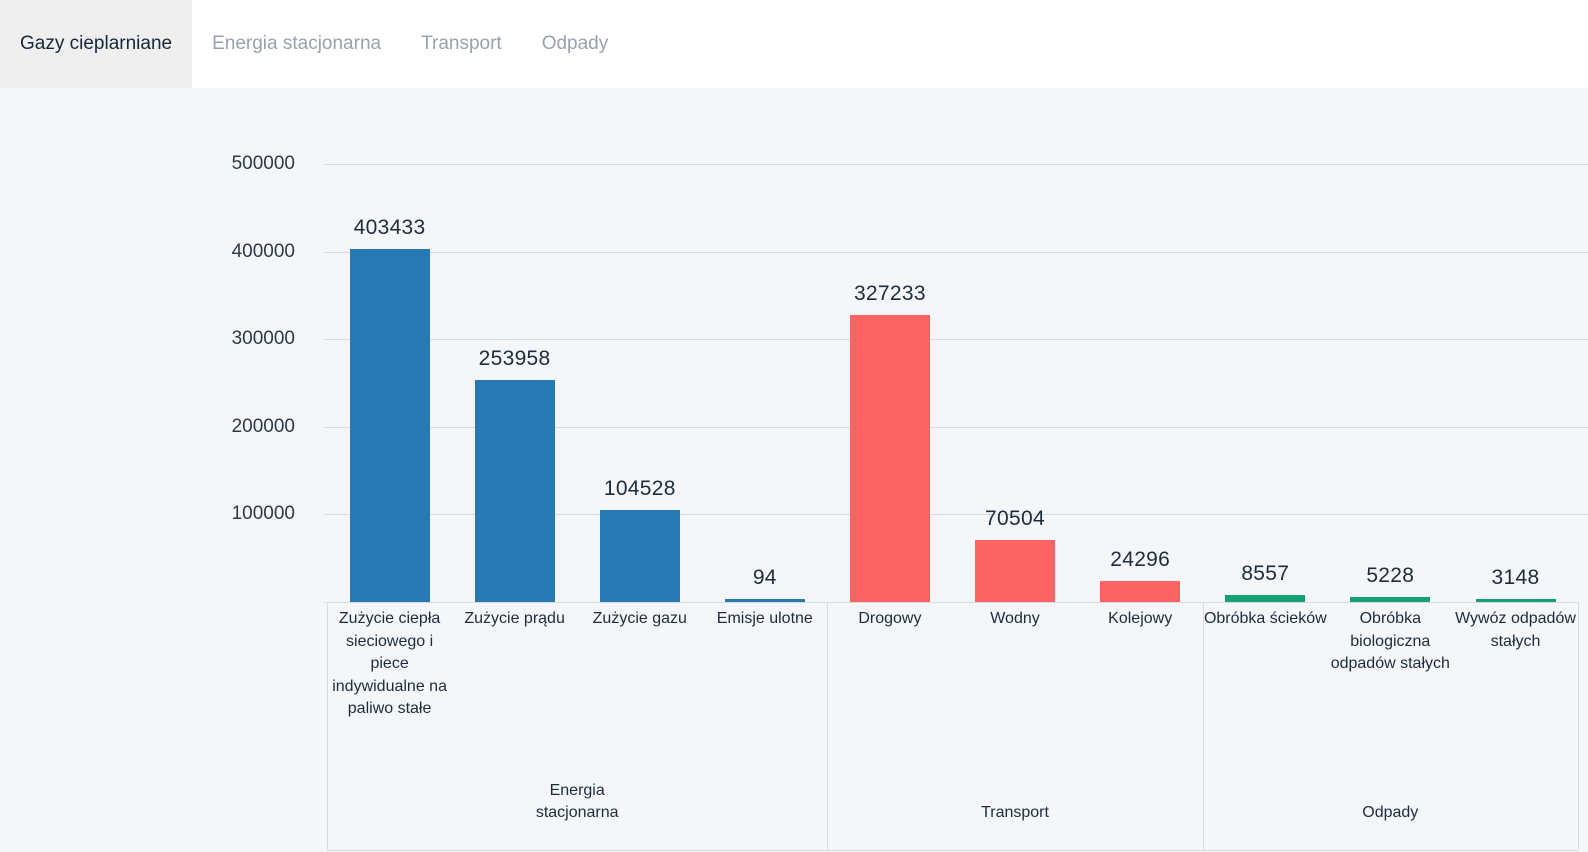  I want to click on x-axis-label-drogowy: Drogowy, so click(890, 618).